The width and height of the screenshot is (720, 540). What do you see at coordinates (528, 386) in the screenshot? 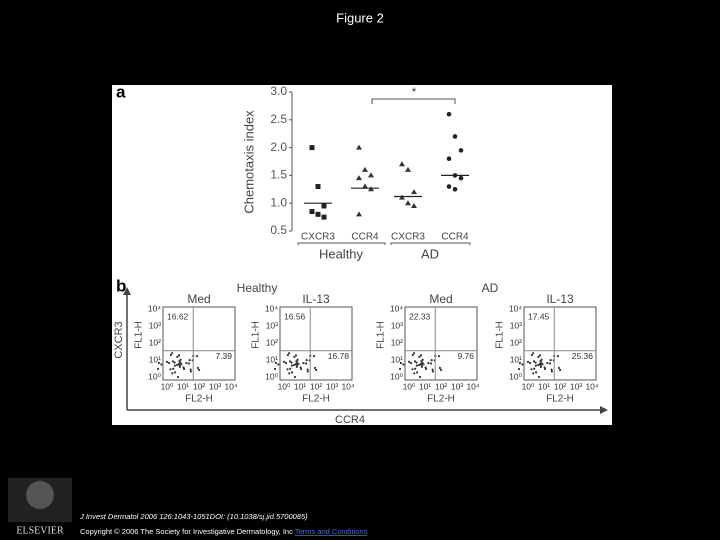
I see `x-tick-label: 10⁰` at bounding box center [528, 386].